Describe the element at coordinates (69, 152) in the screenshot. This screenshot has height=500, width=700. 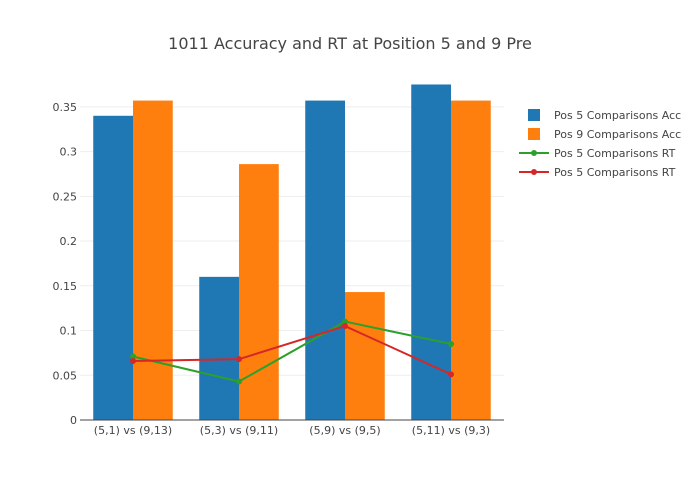
I see `y-tick-label: 0.3` at that location.